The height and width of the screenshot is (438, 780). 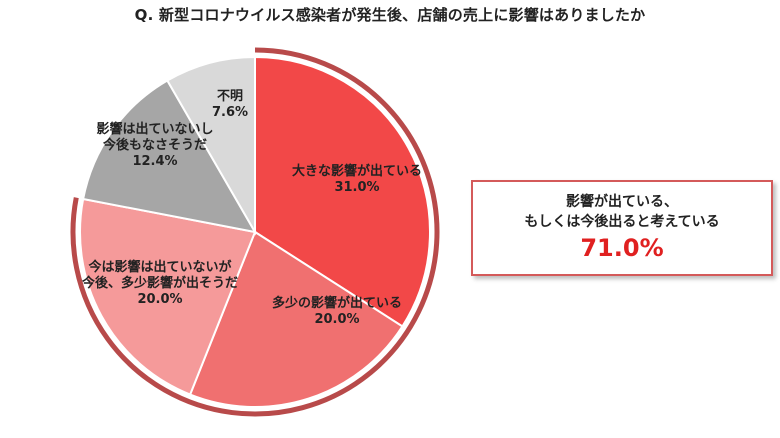 What do you see at coordinates (622, 248) in the screenshot?
I see `summary-value: 71.0%` at bounding box center [622, 248].